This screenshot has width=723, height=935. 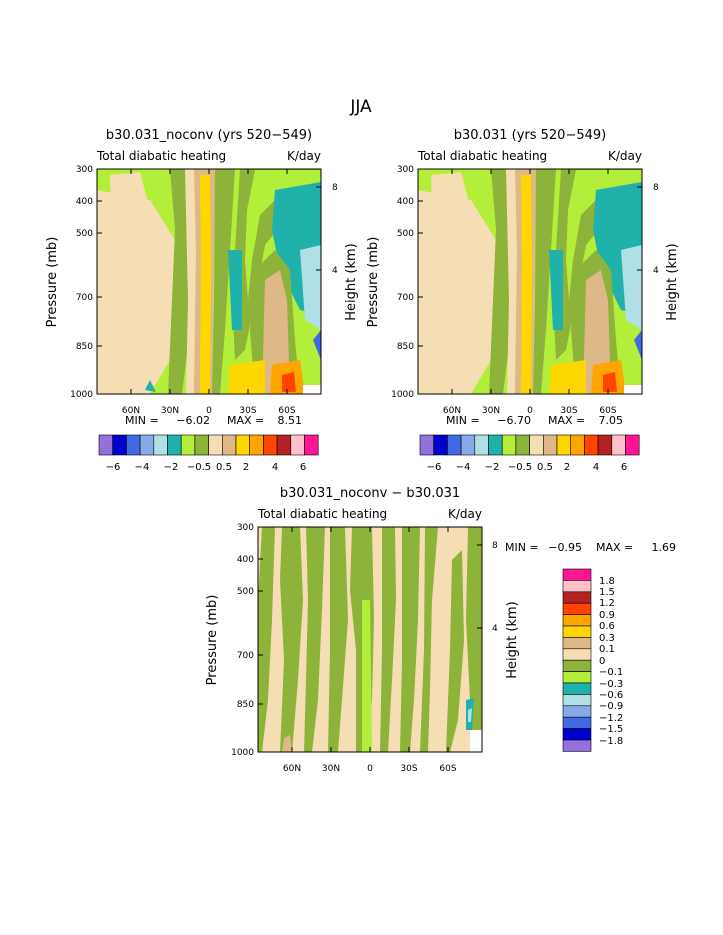 I want to click on colorbar-label: 1.5, so click(x=607, y=592).